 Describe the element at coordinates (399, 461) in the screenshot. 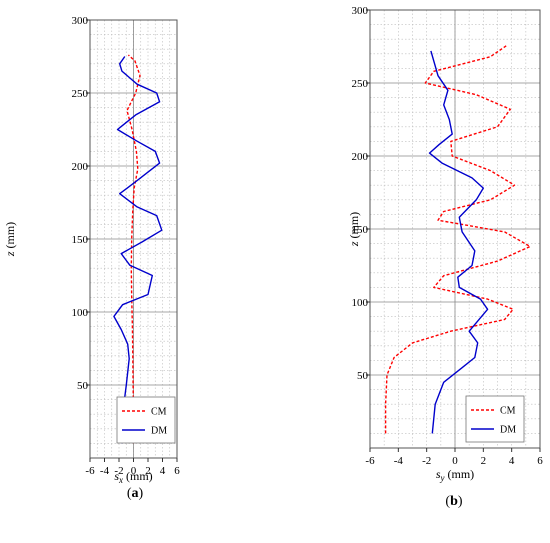

I see `panel-b-x-tick-label: -4` at that location.